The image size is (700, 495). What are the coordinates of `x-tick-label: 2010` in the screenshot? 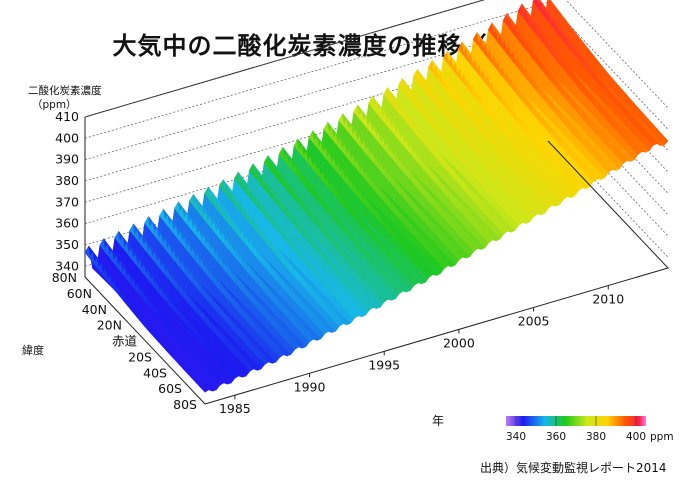 It's located at (608, 299).